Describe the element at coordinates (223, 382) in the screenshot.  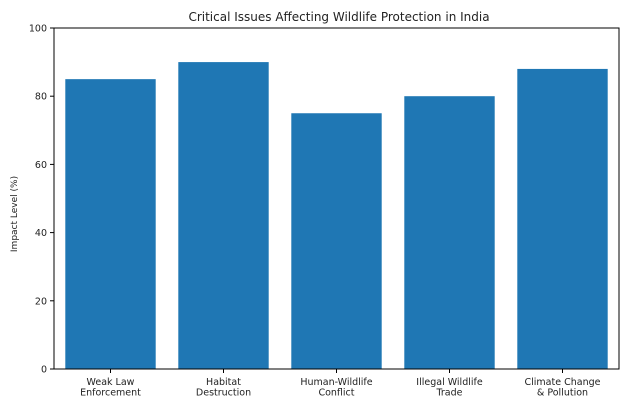
I see `x-tick-label: Habitat` at that location.